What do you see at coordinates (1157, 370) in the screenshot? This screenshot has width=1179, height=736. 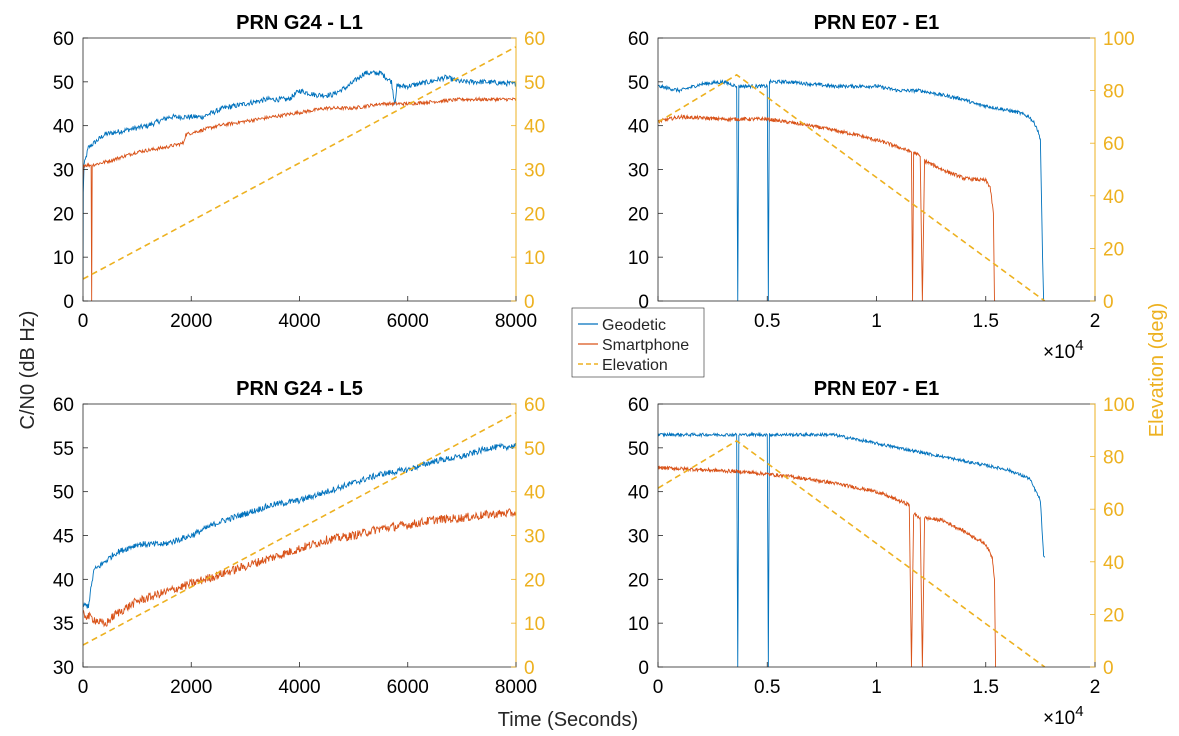 I see `shared-ylabel-right: Elevation (deg)` at bounding box center [1157, 370].